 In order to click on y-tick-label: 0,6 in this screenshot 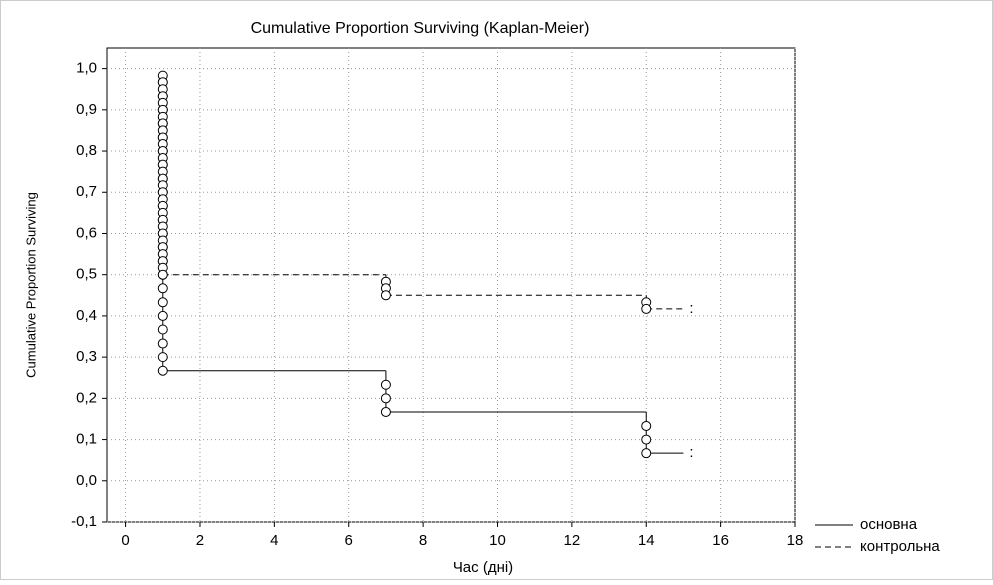, I will do `click(86, 232)`.